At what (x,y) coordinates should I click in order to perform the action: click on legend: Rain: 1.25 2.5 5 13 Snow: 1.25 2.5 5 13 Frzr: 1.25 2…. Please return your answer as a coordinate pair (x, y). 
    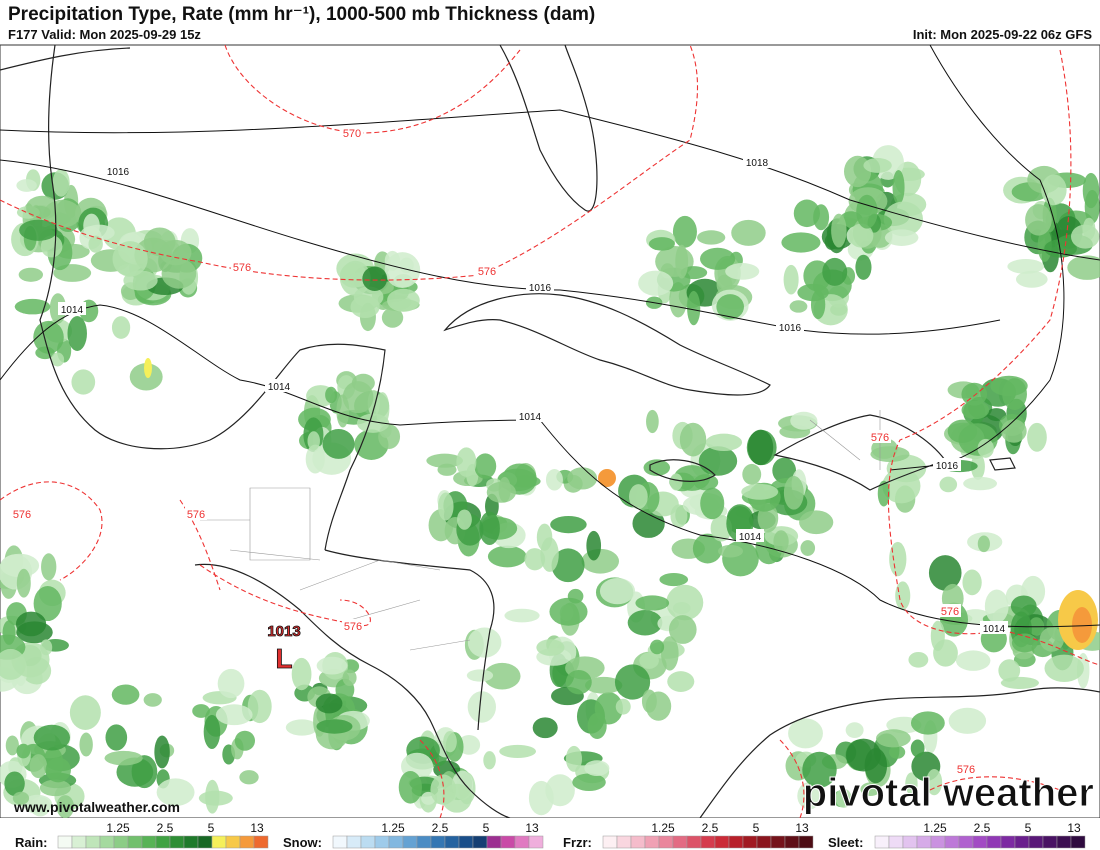
    Looking at the image, I should click on (550, 835).